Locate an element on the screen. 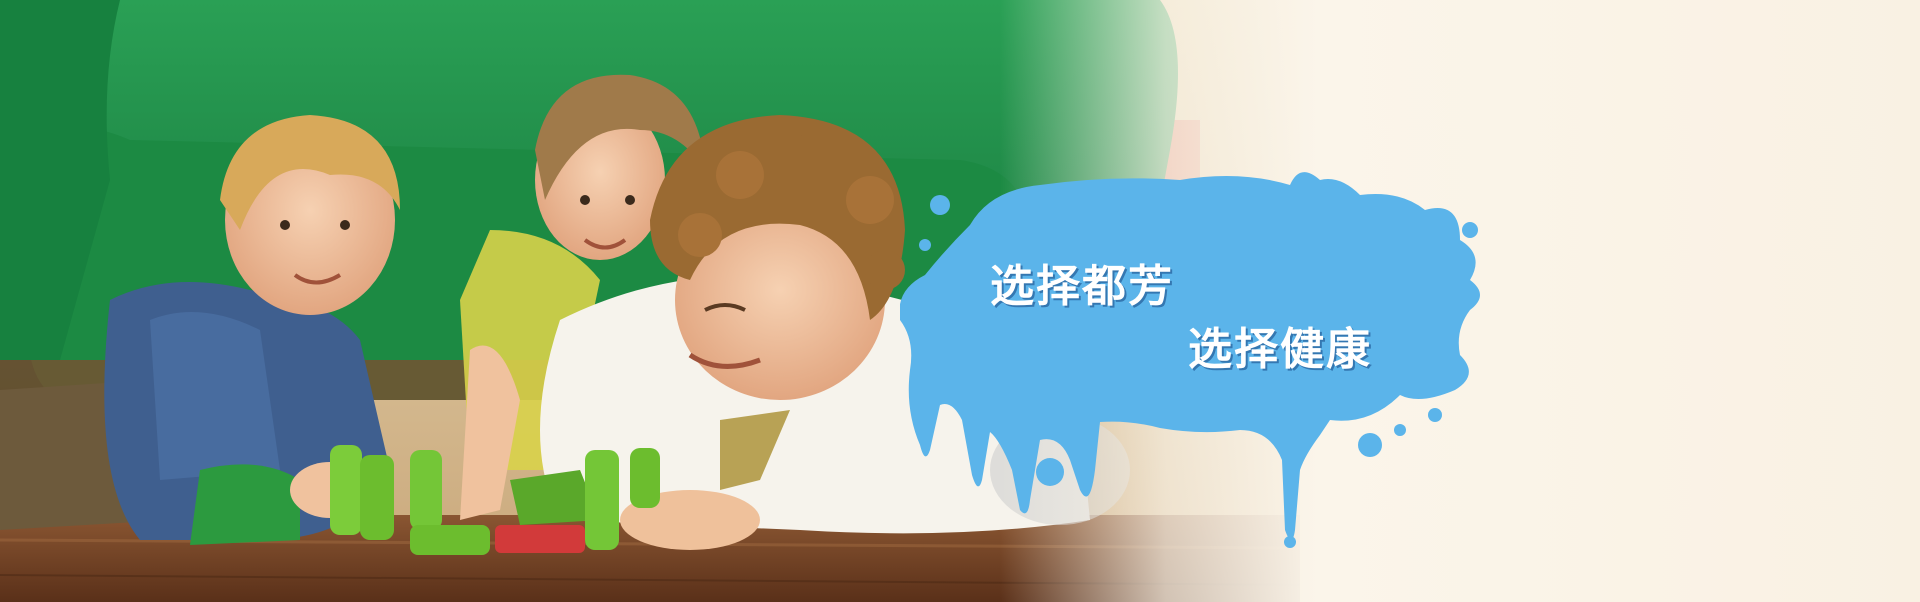 This screenshot has width=1920, height=602. slogan-line-1: 选择都芳 is located at coordinates (1082, 286).